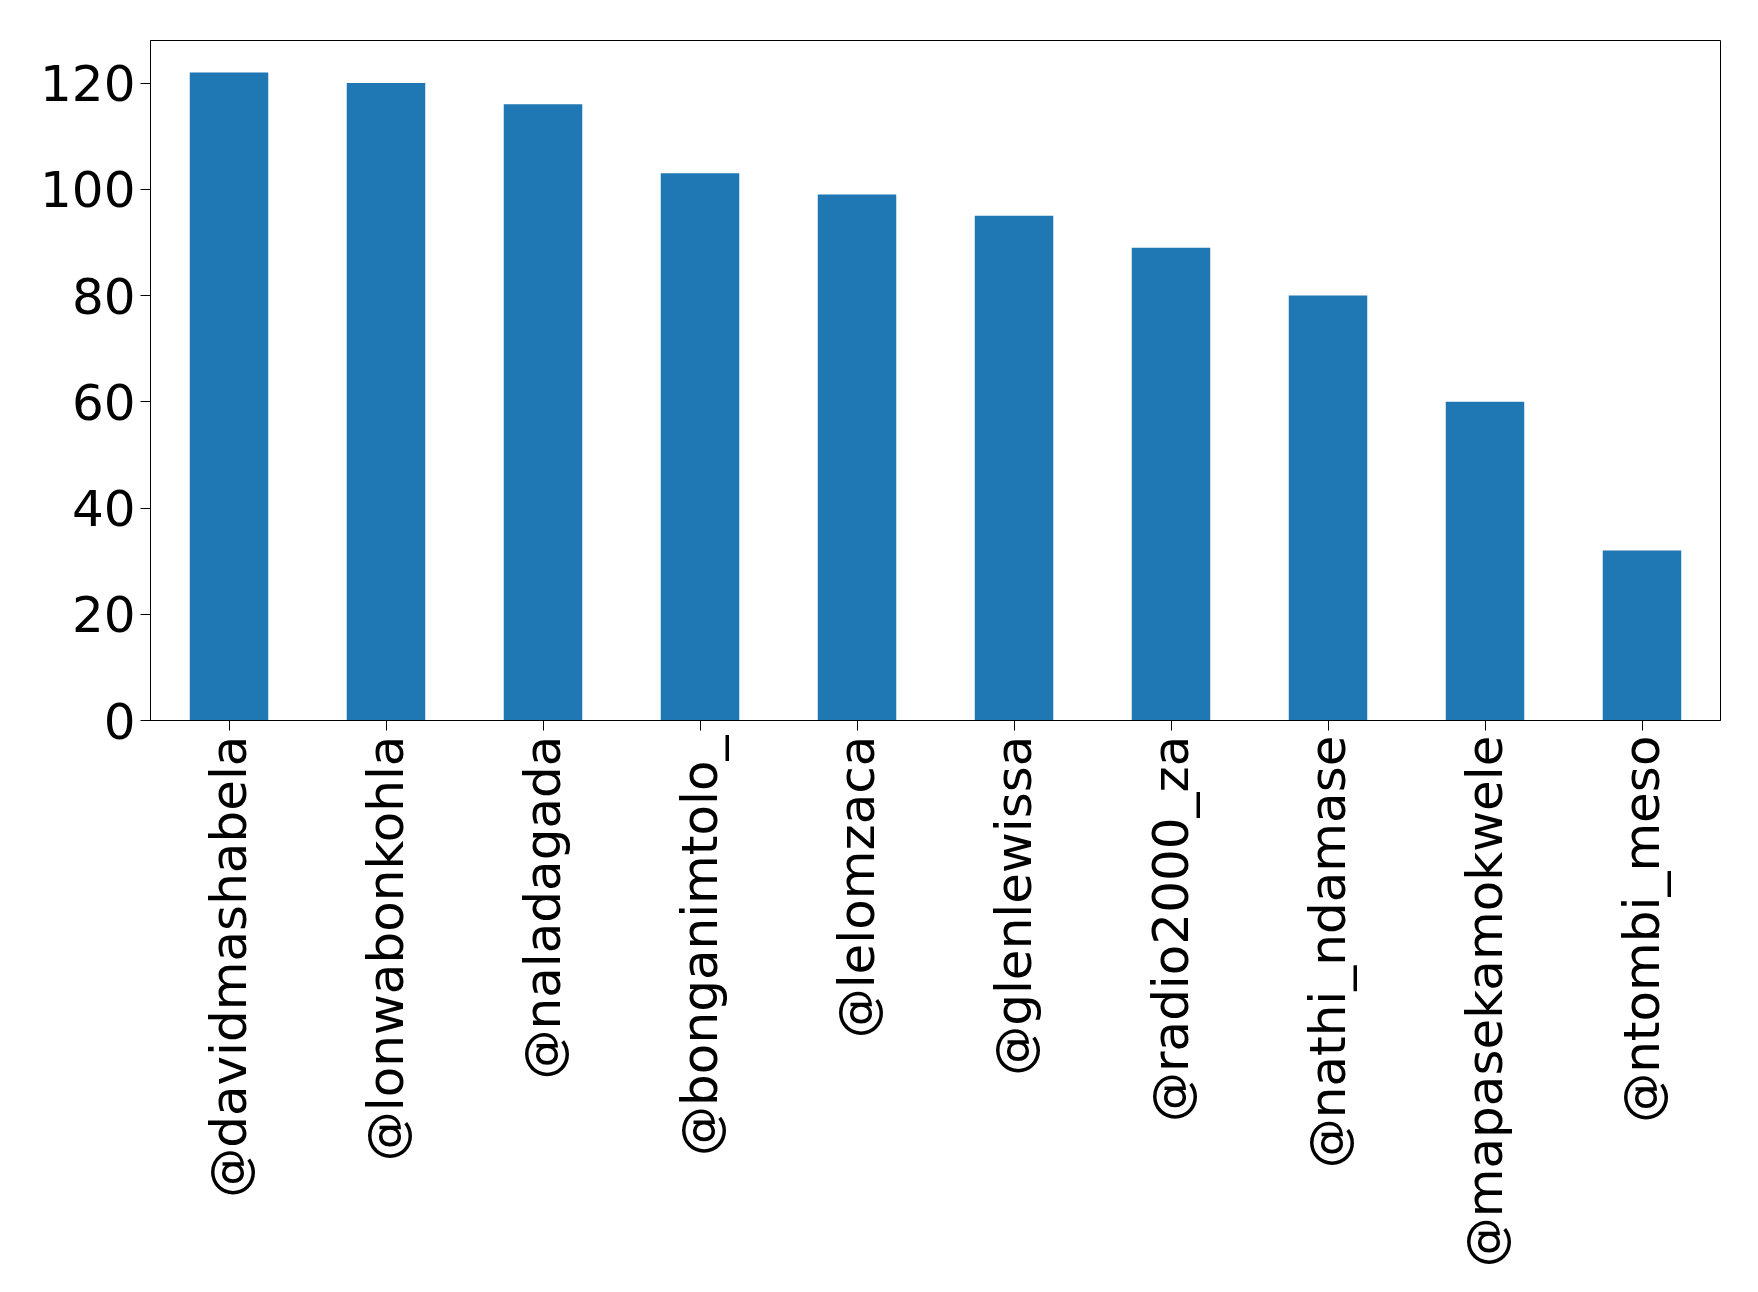 The image size is (1758, 1292). What do you see at coordinates (103, 509) in the screenshot?
I see `y-tick-label: 40` at bounding box center [103, 509].